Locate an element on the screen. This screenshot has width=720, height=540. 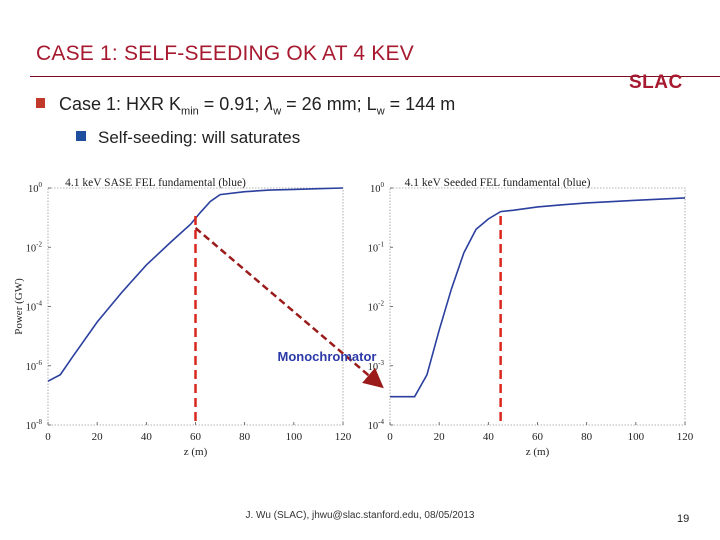
slac-logo: SLAC is located at coordinates (656, 82).